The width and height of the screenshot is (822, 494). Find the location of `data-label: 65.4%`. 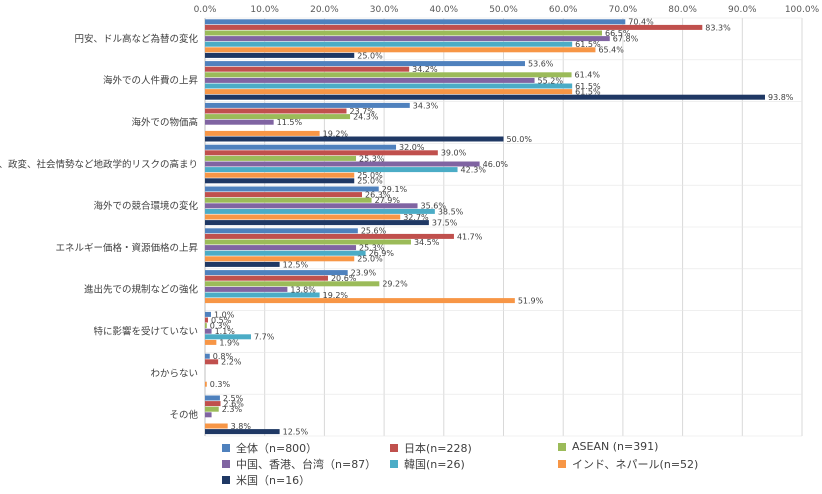

data-label: 65.4% is located at coordinates (611, 50).